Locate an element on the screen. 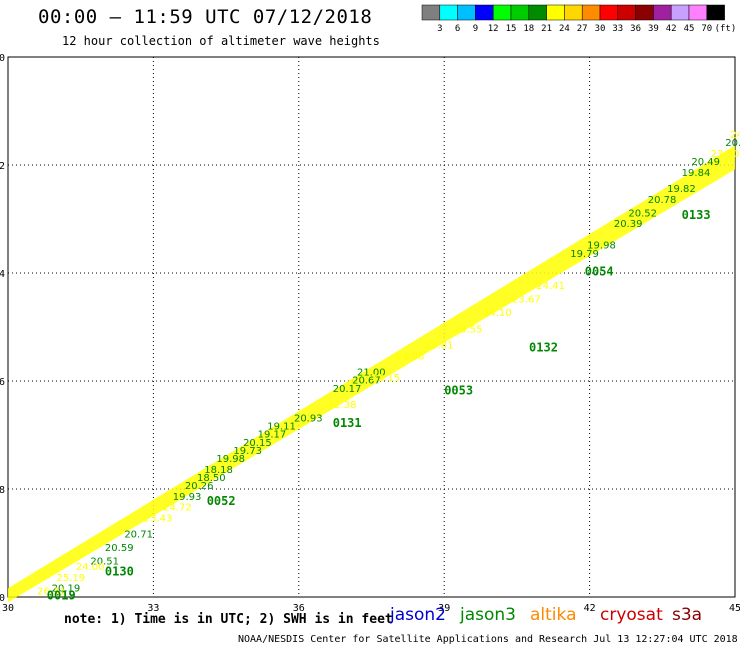  y-tick-label: -52 is located at coordinates (2, 166).